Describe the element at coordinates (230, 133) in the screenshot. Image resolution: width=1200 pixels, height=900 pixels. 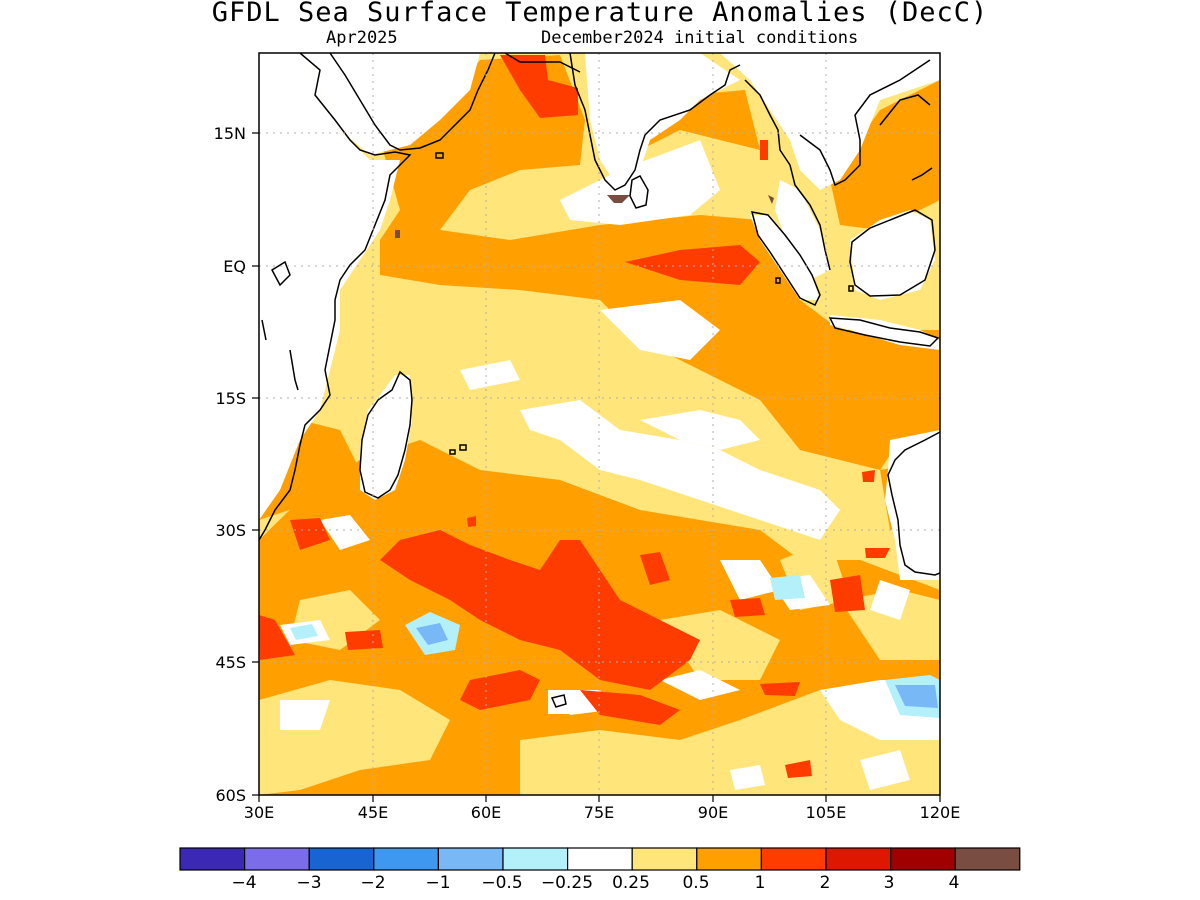
I see `lat-label: 15N` at that location.